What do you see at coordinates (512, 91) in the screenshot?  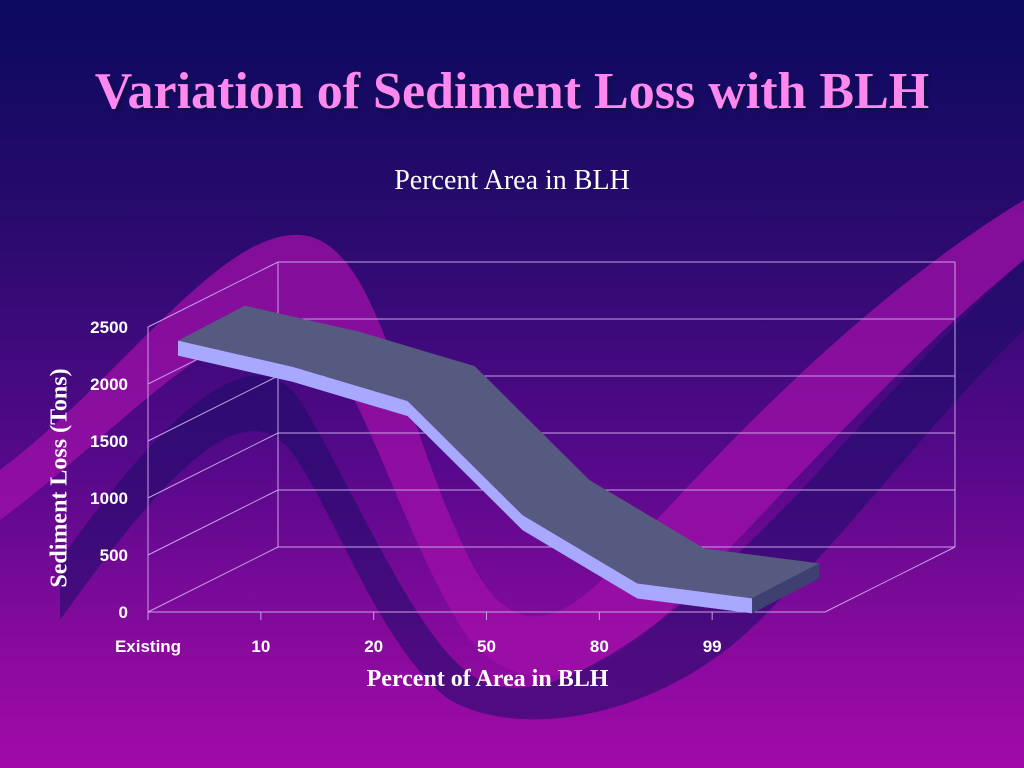 I see `slide-title: Variation of Sediment Loss with BLH` at bounding box center [512, 91].